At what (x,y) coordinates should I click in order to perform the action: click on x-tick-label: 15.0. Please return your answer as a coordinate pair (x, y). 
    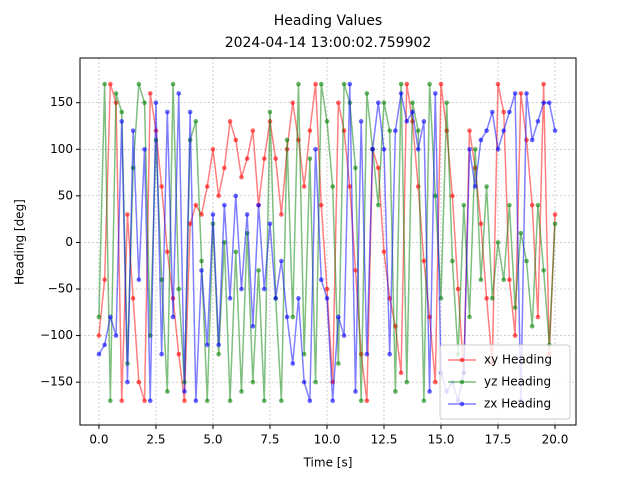
    Looking at the image, I should click on (441, 440).